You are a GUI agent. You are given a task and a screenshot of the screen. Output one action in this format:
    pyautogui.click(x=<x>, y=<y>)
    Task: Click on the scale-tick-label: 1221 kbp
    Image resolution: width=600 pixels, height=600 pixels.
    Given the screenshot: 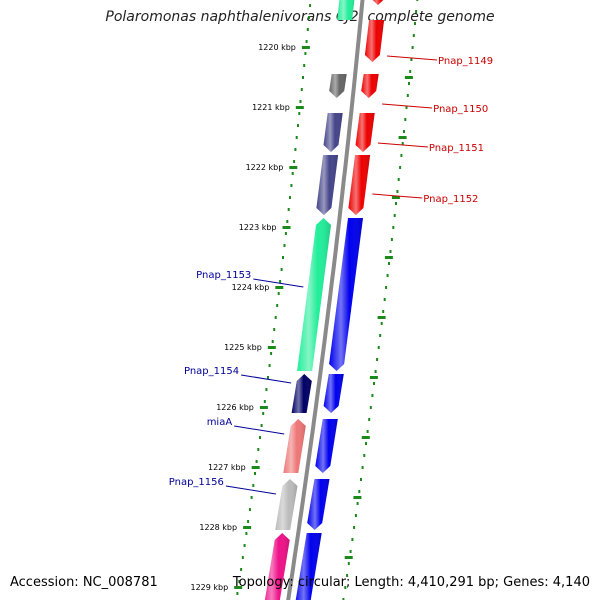 What is the action you would take?
    pyautogui.click(x=271, y=107)
    